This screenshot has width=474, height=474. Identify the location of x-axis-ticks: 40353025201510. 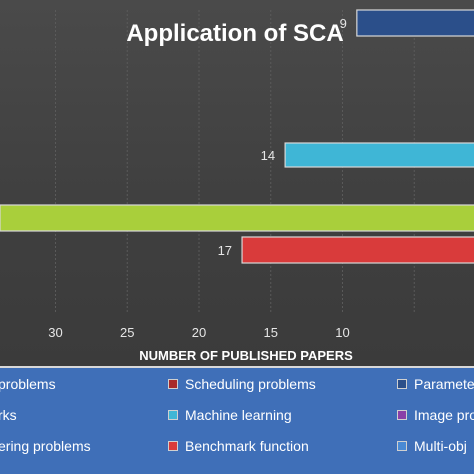
(198, 332).